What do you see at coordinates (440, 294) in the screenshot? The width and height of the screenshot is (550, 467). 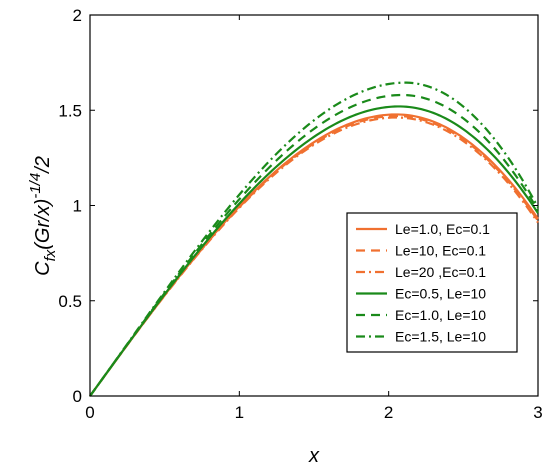 I see `legend-label: Ec=0.5, Le=10` at bounding box center [440, 294].